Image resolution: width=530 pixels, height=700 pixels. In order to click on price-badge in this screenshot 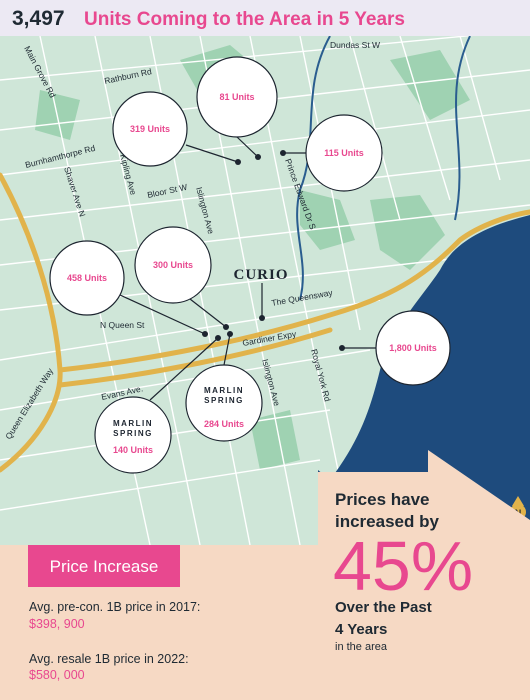, I will do `click(104, 566)`.